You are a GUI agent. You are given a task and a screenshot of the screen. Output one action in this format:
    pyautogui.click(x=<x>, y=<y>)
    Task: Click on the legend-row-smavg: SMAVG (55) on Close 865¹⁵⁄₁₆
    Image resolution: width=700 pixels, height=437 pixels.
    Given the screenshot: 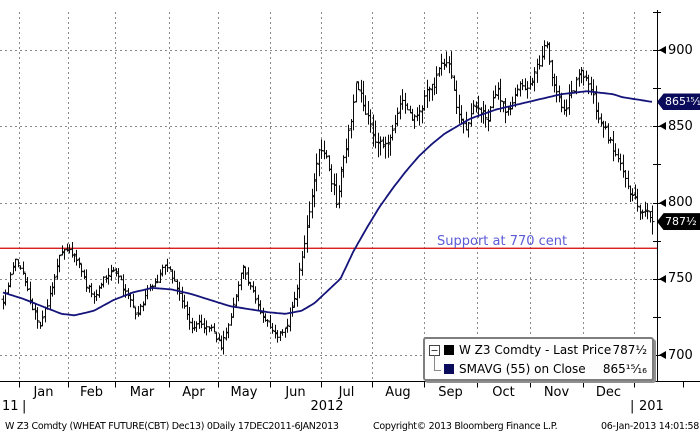 What is the action you would take?
    pyautogui.click(x=545, y=368)
    